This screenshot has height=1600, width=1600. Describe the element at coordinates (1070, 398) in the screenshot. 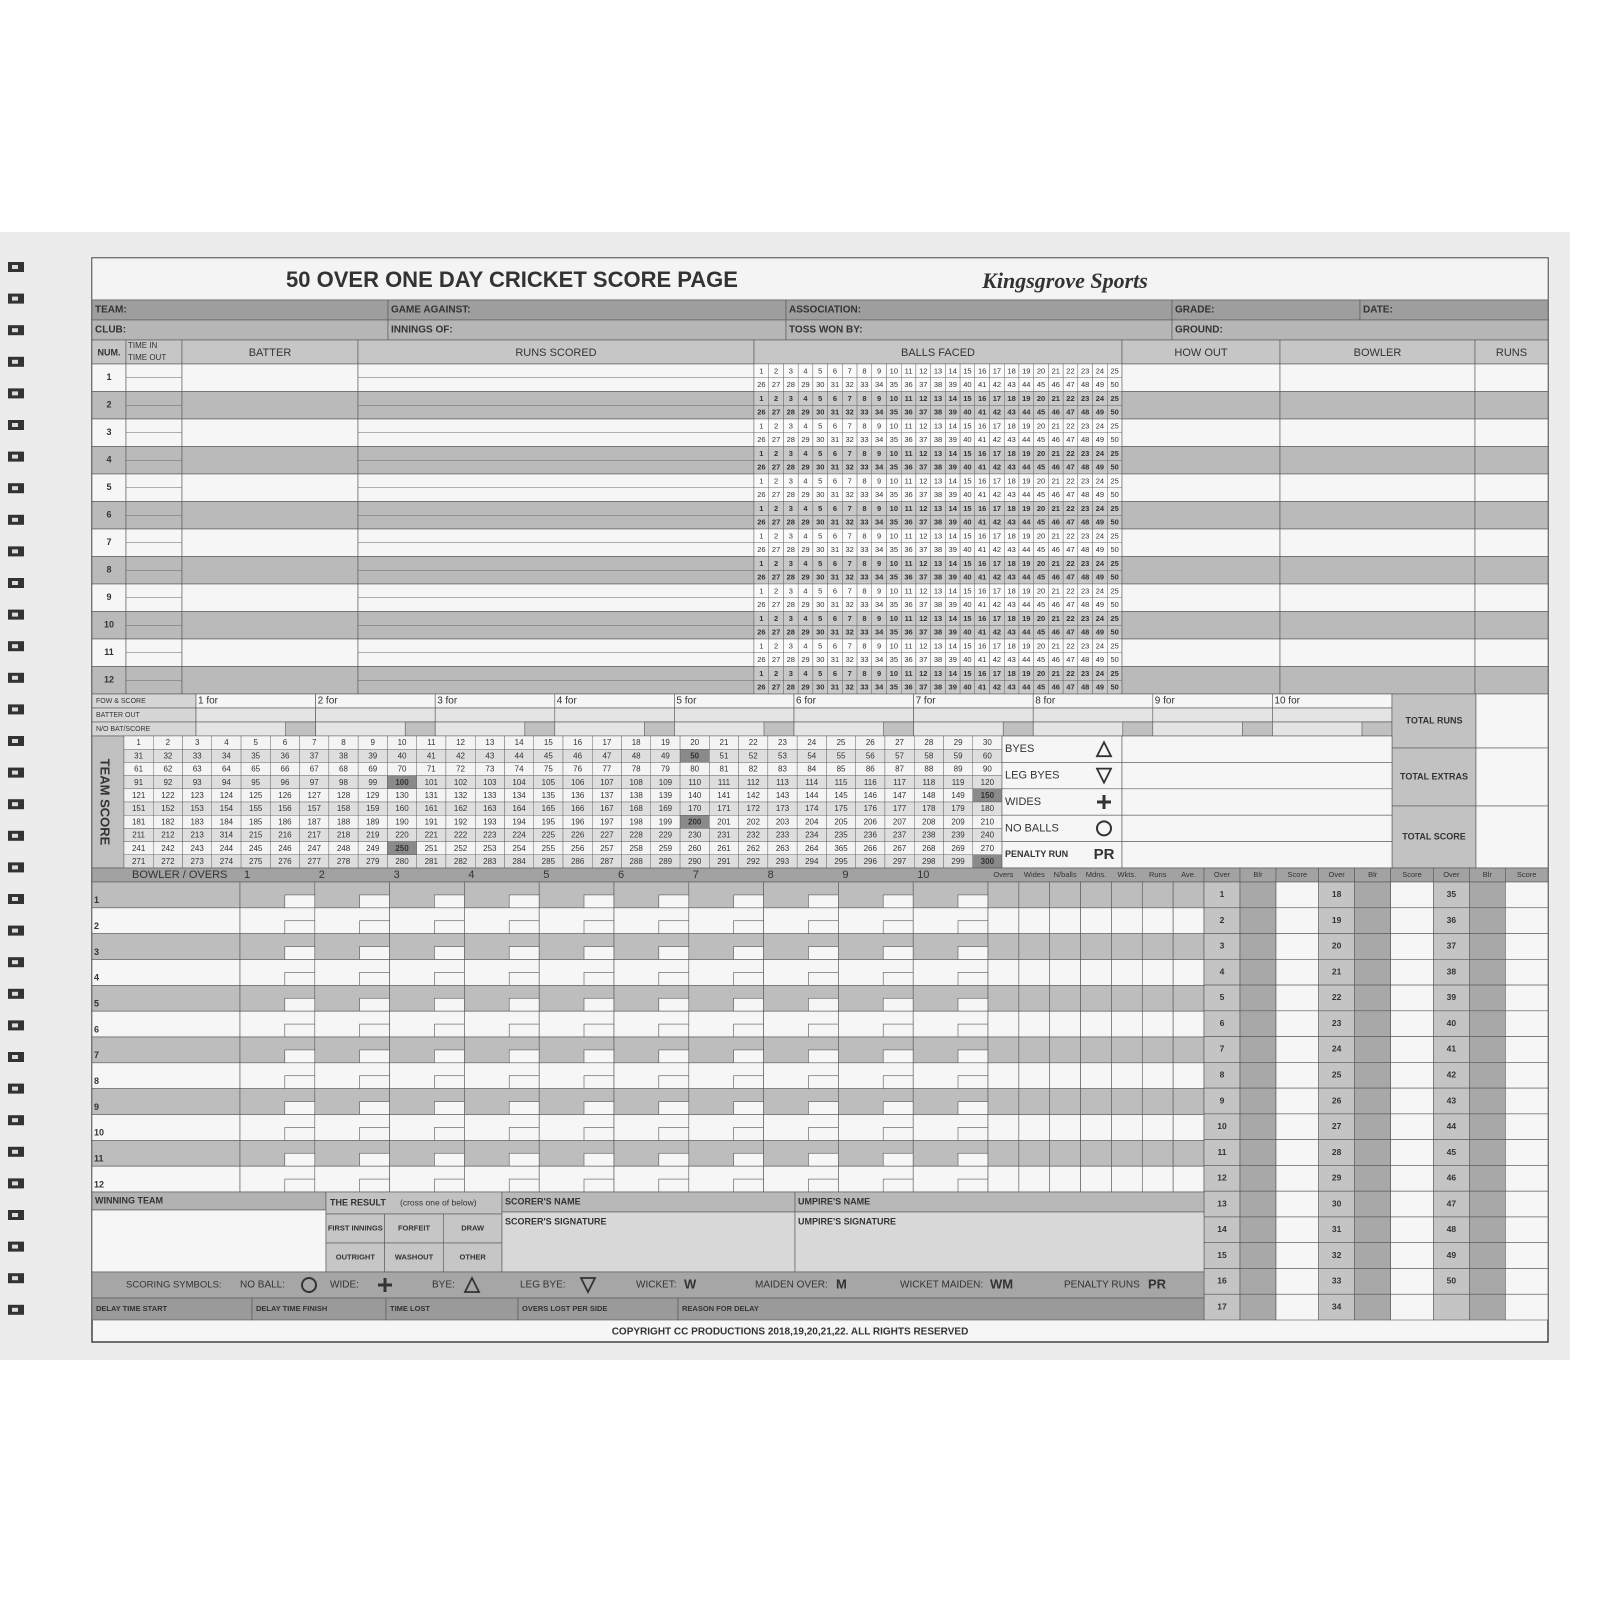

I see `ball-number: 22` at that location.